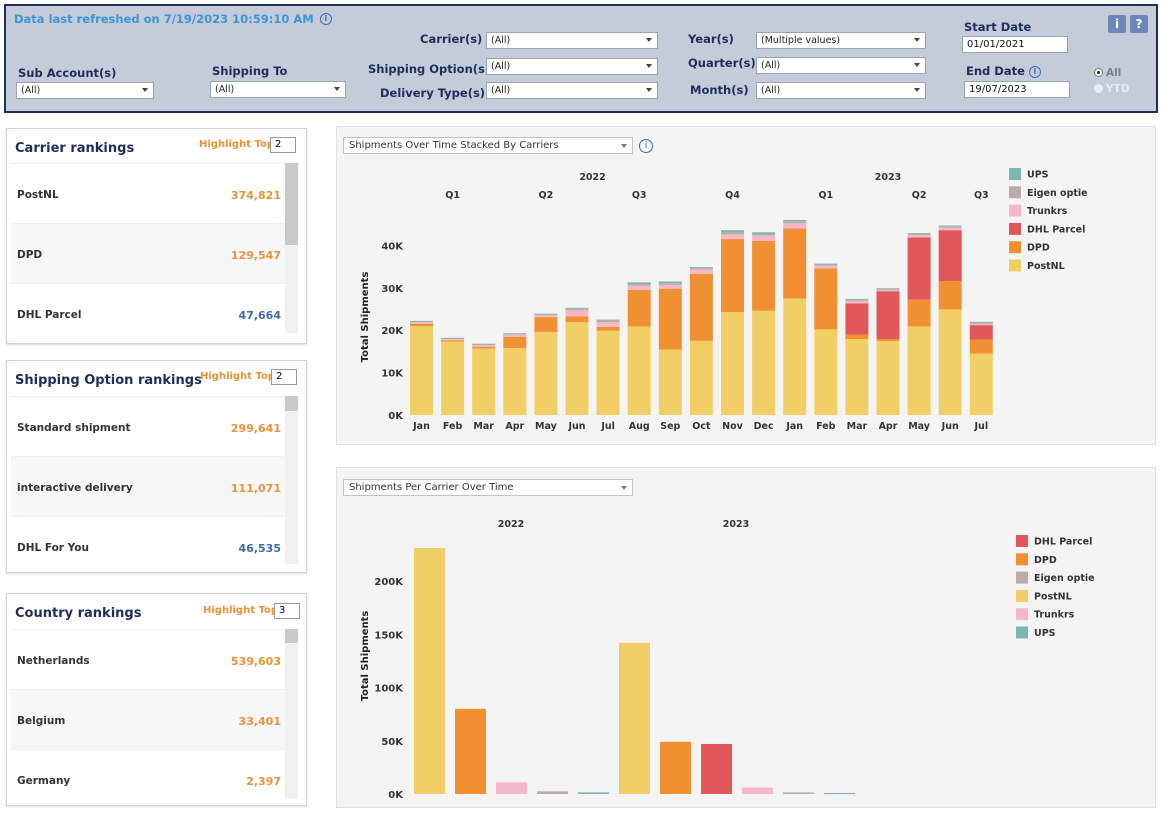 The width and height of the screenshot is (1161, 813). I want to click on sub-account-select: (All), so click(85, 90).